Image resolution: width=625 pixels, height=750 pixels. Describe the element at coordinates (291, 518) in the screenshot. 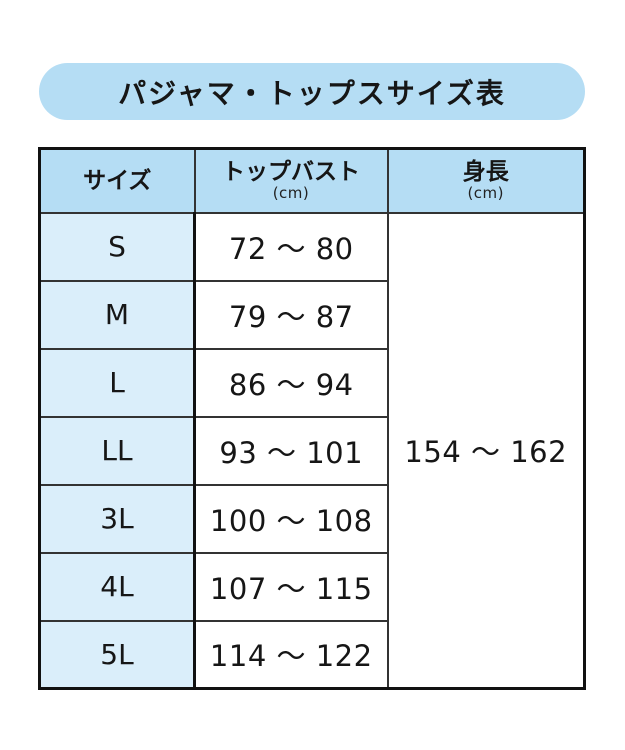

I see `bust-cell: 100 〜 108` at that location.